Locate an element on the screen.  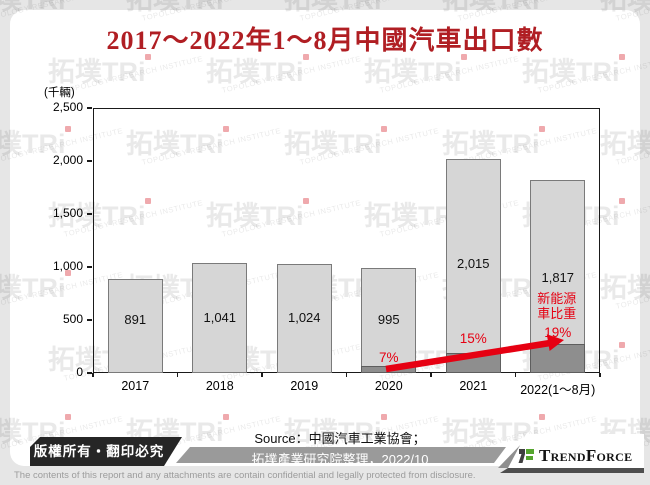
copyright-badge: 版權所有‧翻印必究 is located at coordinates (106, 451).